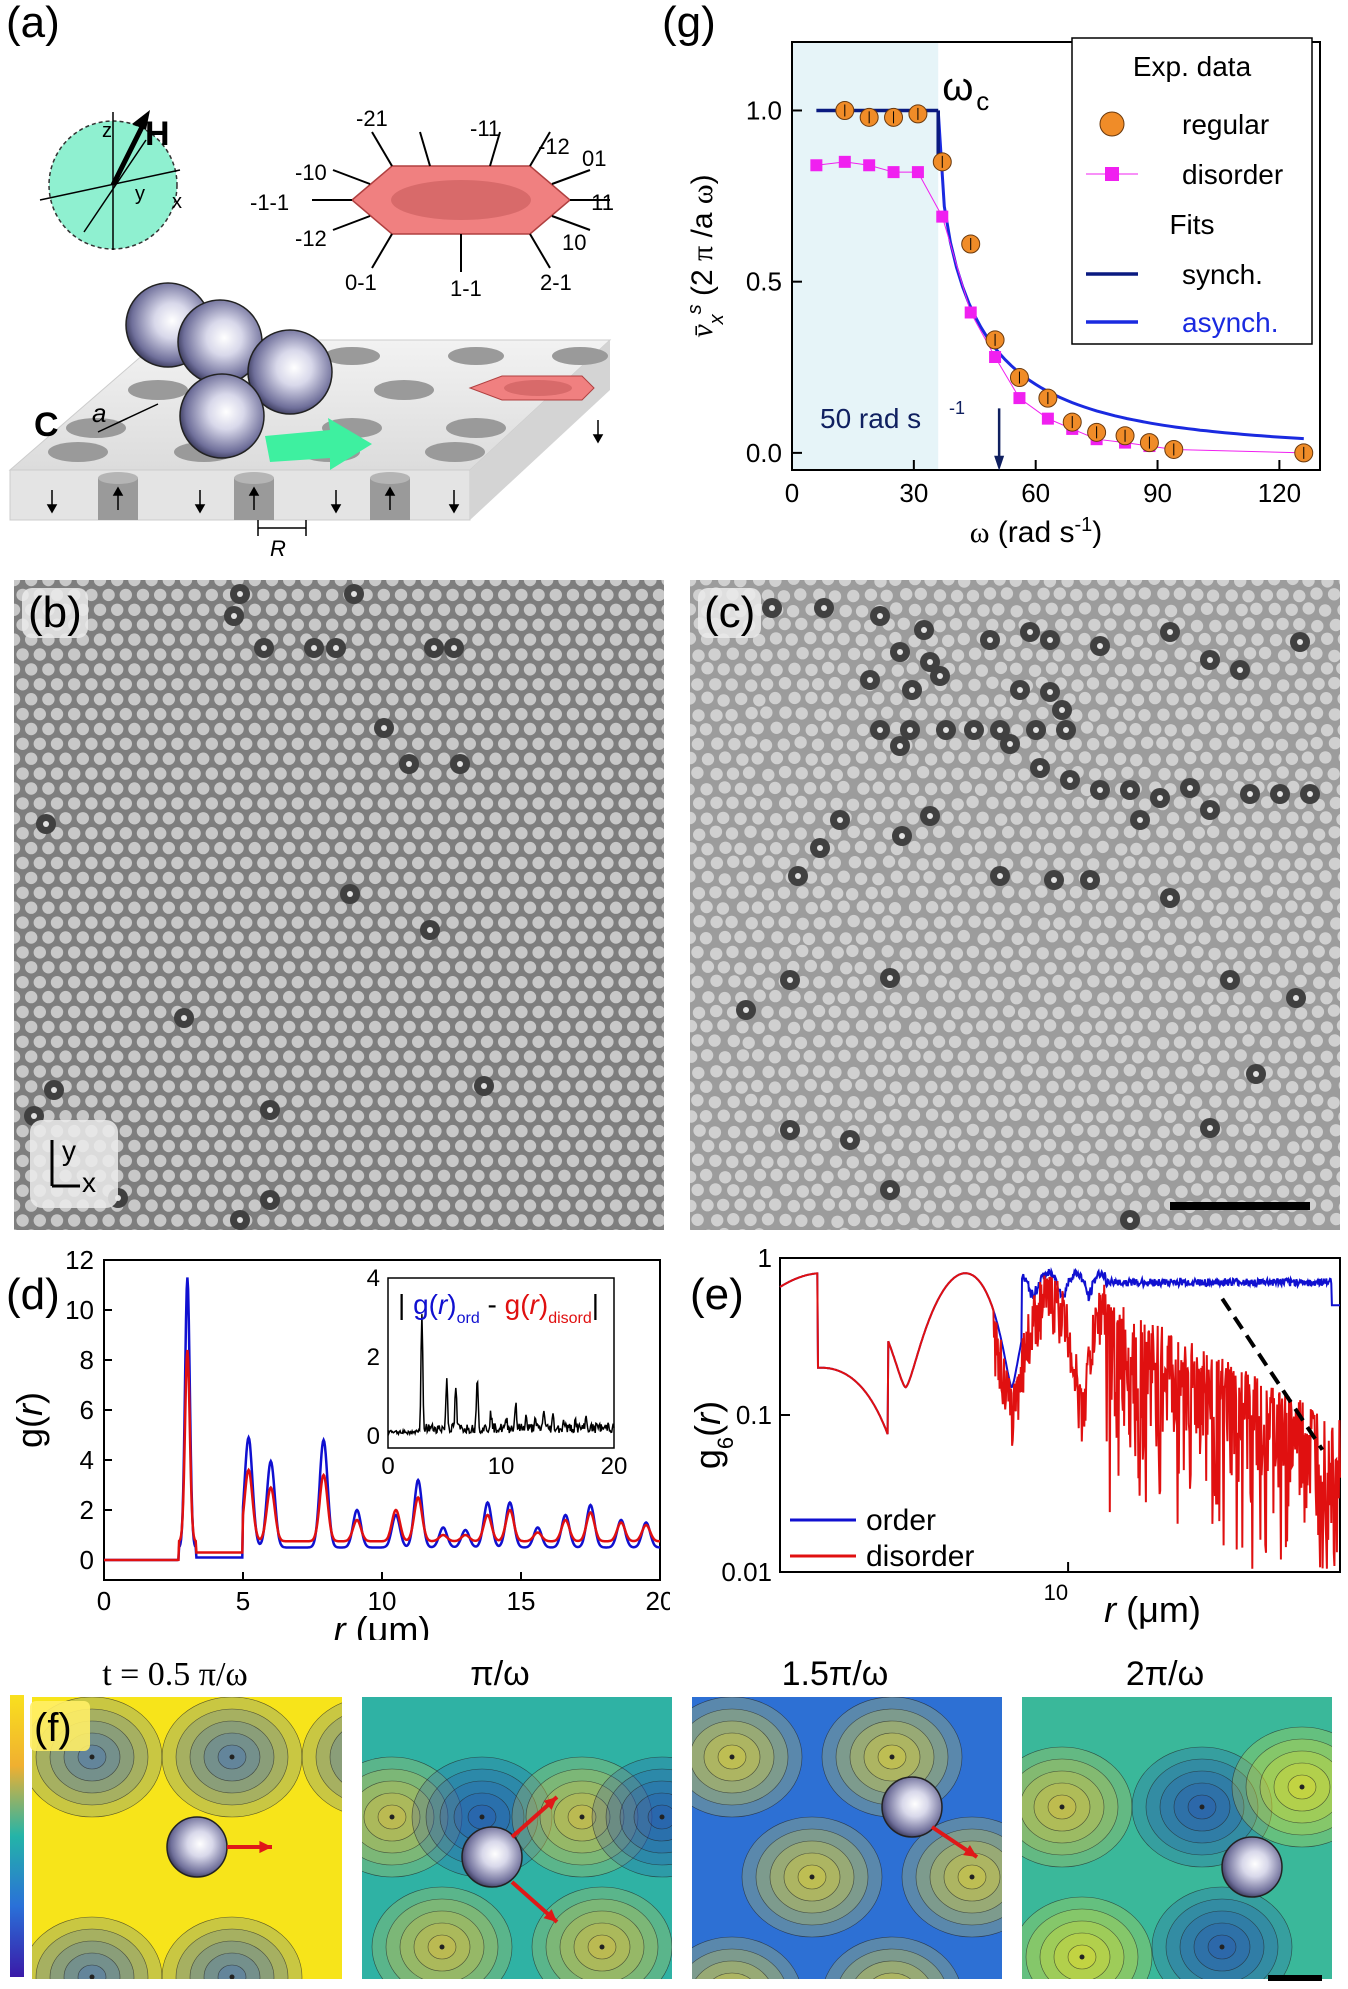 The height and width of the screenshot is (1989, 1348). Describe the element at coordinates (33, 23) in the screenshot. I see `panel-label-a: (a)` at that location.